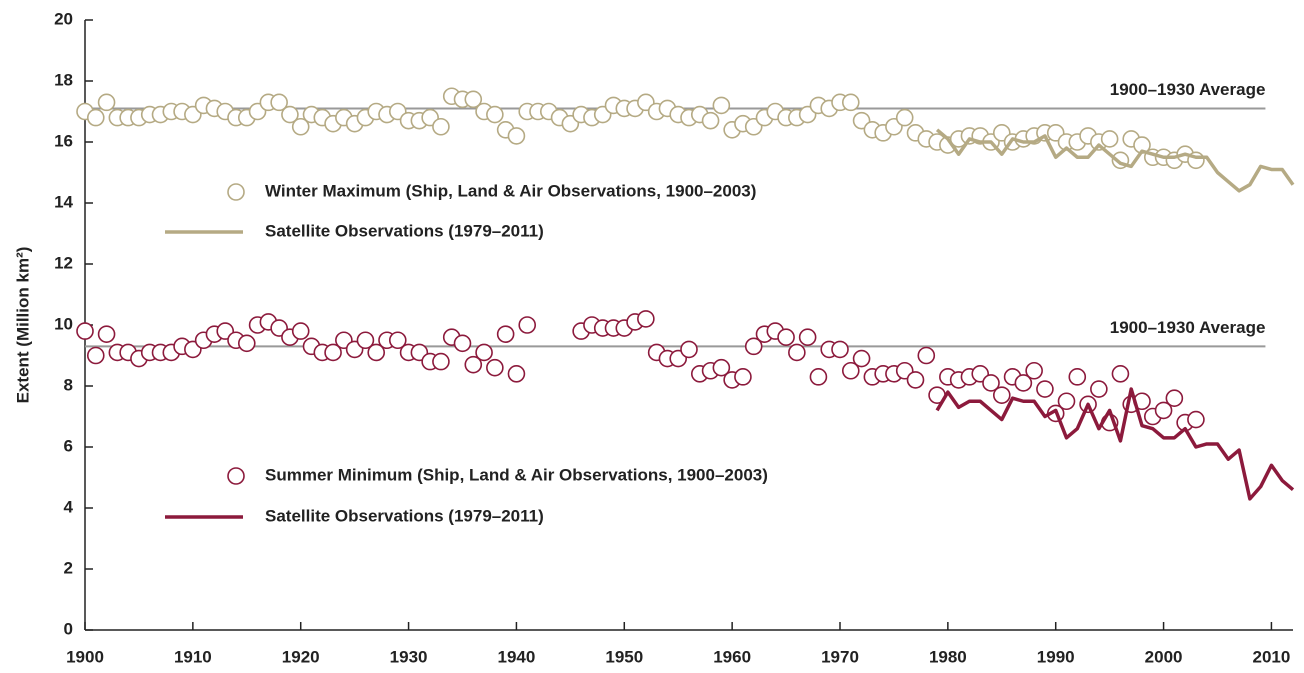  Describe the element at coordinates (63, 201) in the screenshot. I see `y-tick-label: 14` at that location.